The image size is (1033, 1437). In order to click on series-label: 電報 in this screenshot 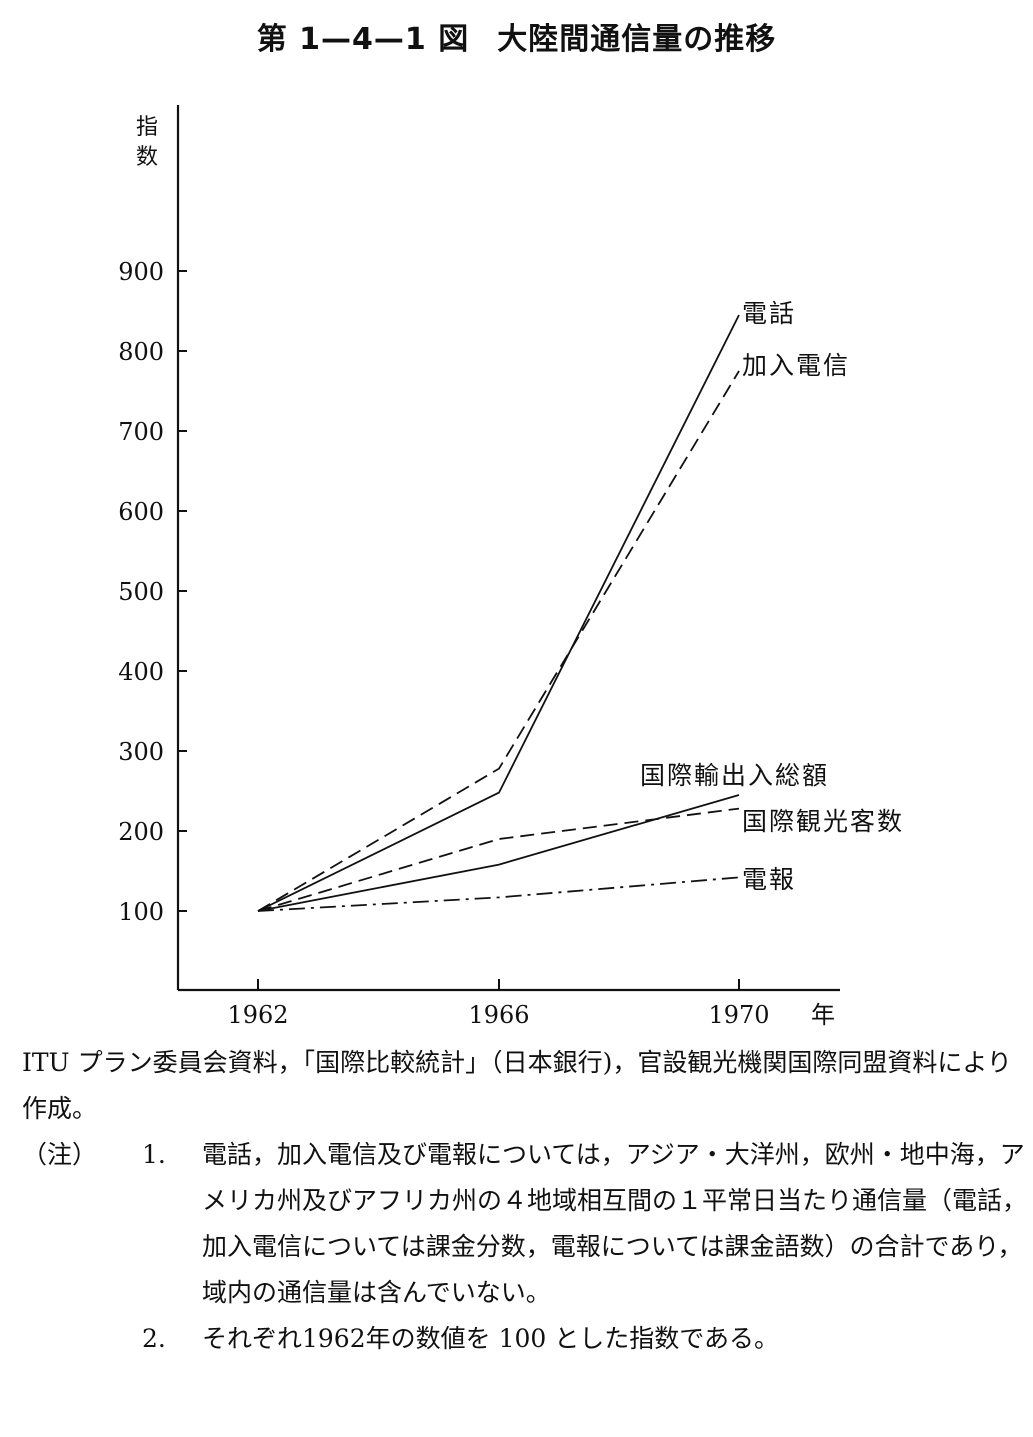, I will do `click(769, 879)`.